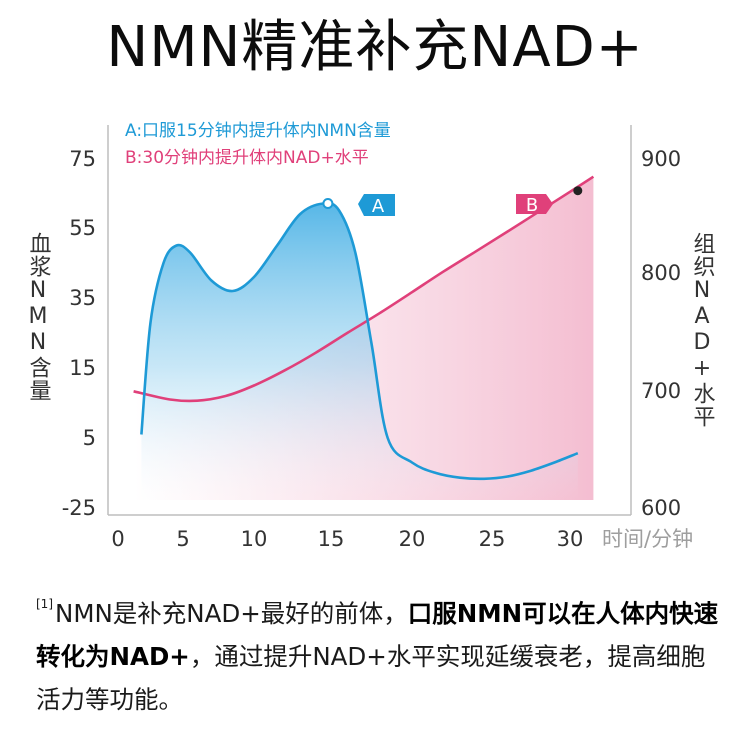 Image resolution: width=750 pixels, height=735 pixels. I want to click on footnote-part2: ，通过提升NAD+水平实现延缓衰老，提高细胞活力等功能。, so click(371, 678).